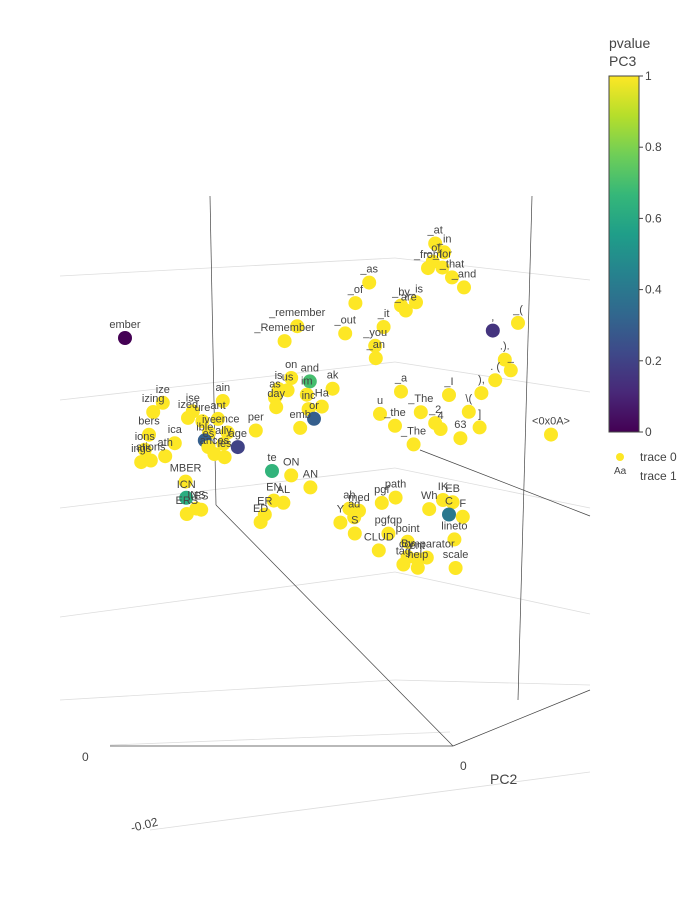  Describe the element at coordinates (460, 425) in the screenshot. I see `point-label: 63` at that location.